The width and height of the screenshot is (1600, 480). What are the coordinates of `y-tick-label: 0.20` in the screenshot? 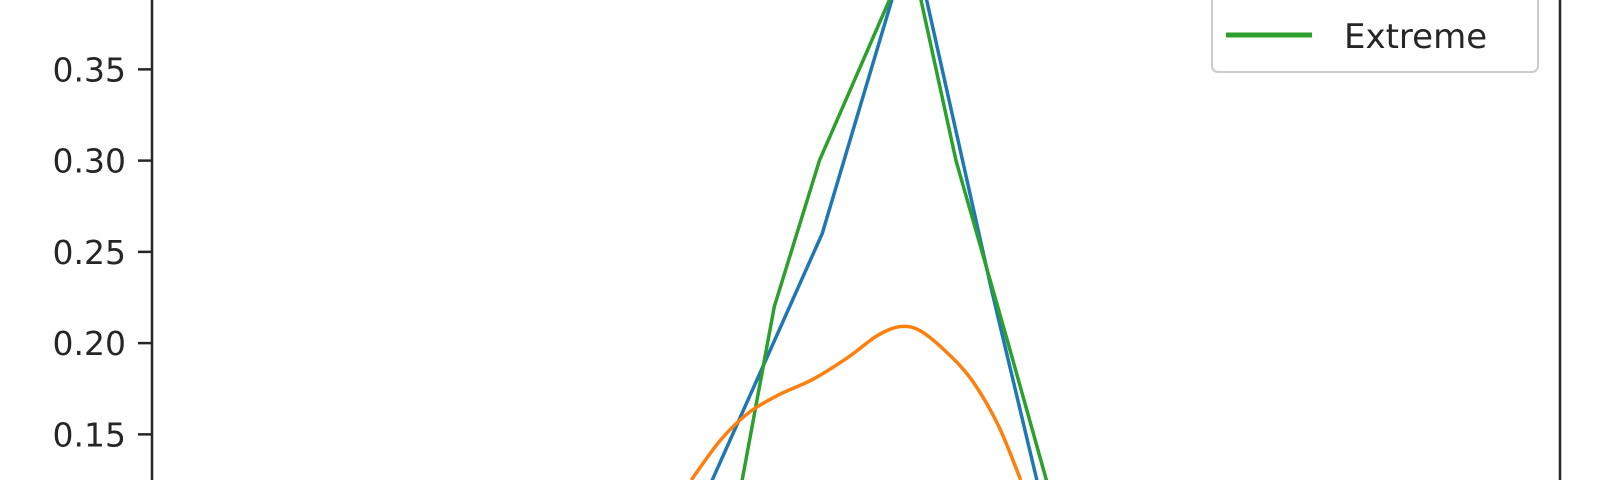 It's located at (89, 343).